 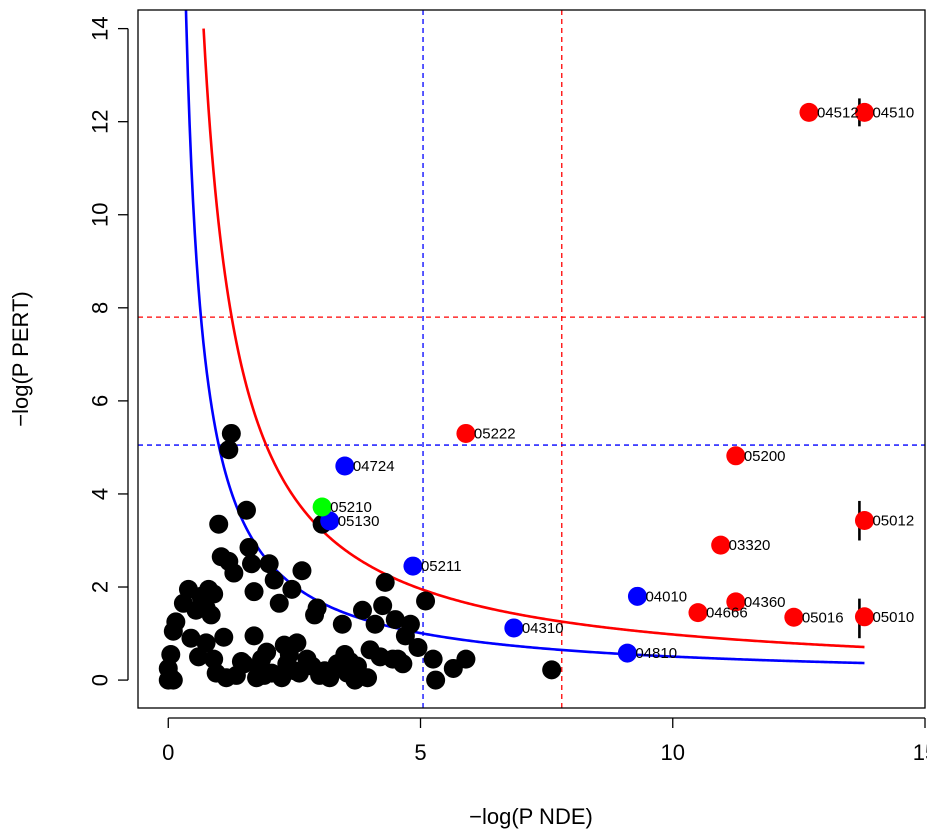 I want to click on x-tick-label: 15, so click(x=920, y=752).